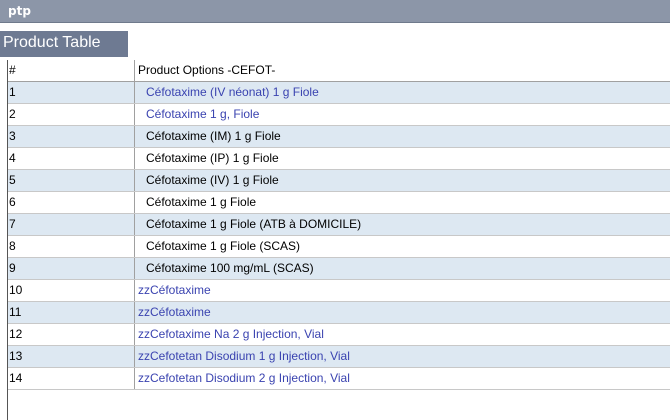 The width and height of the screenshot is (670, 420). I want to click on product-option: zzCefotetan Disodium 1 g Injection, Vial, so click(244, 356).